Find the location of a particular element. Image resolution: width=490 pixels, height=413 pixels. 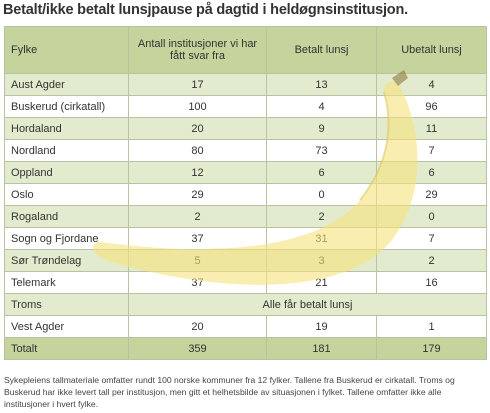

cell: 17 is located at coordinates (197, 84).